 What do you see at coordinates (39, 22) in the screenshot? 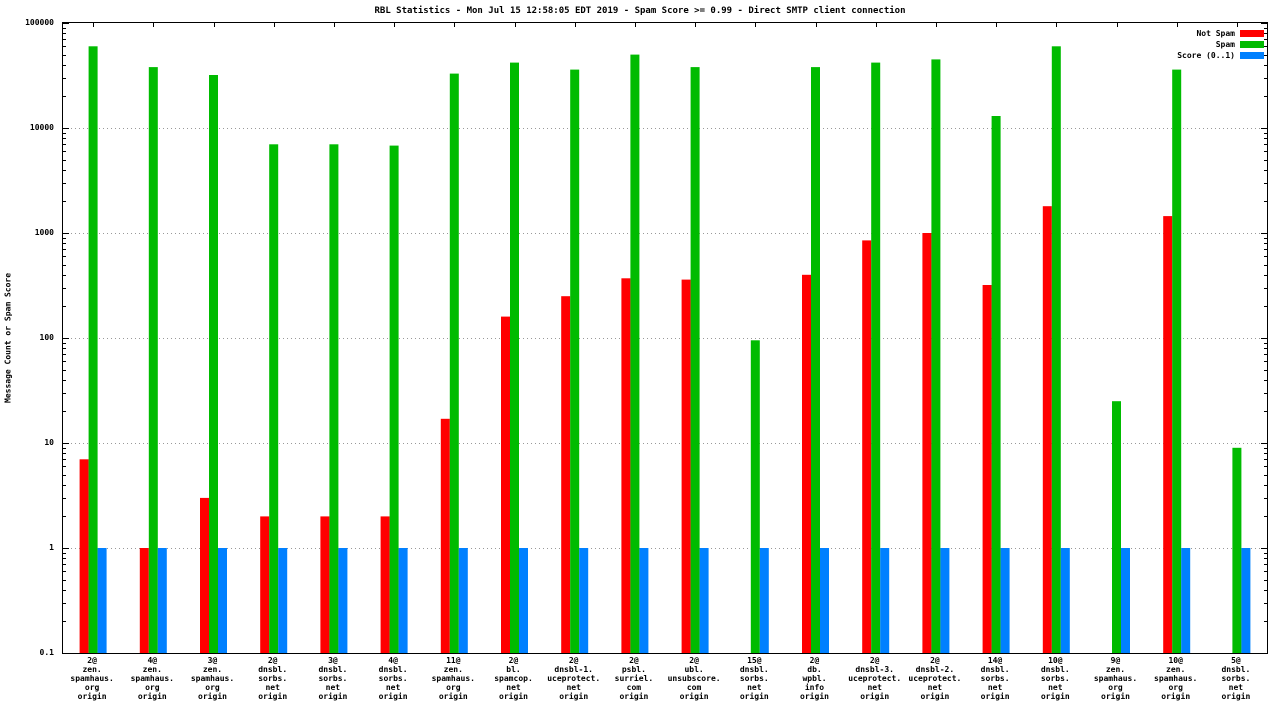
I see `y-tick-label: 100000` at bounding box center [39, 22].